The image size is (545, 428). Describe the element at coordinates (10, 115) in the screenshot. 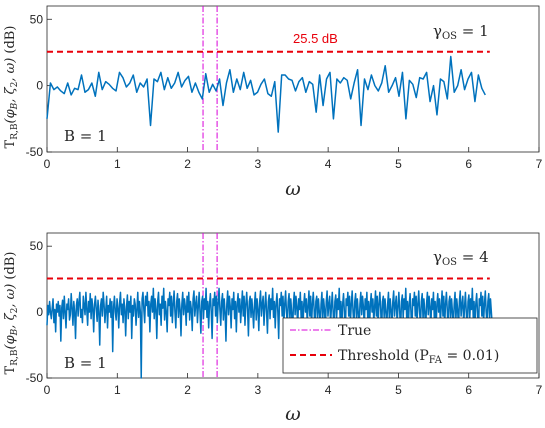

I see `top-ylabel-args: (φ` at that location.